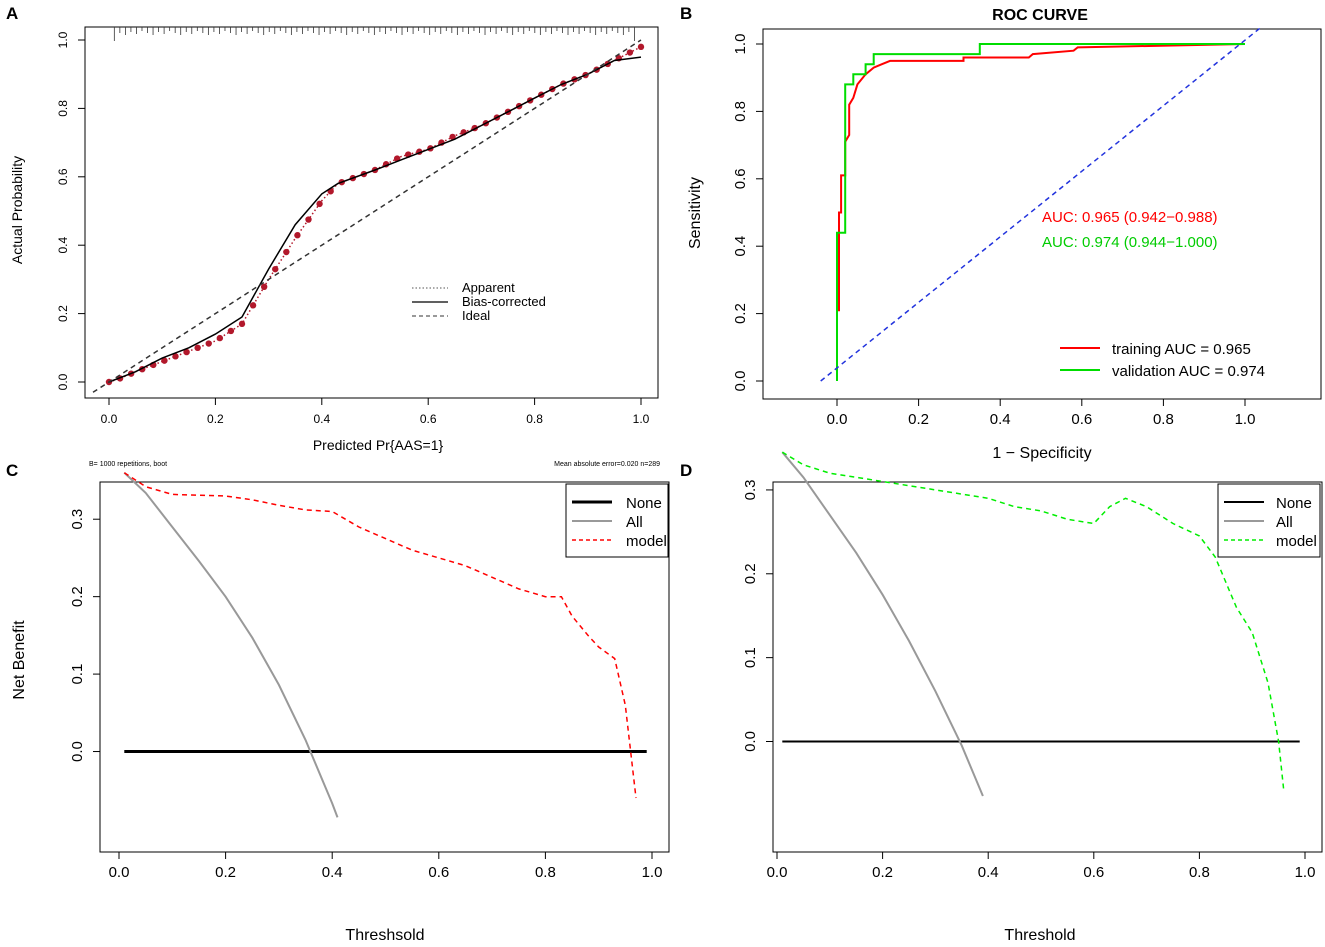  I want to click on panel-a-rug, so click(374, 34).